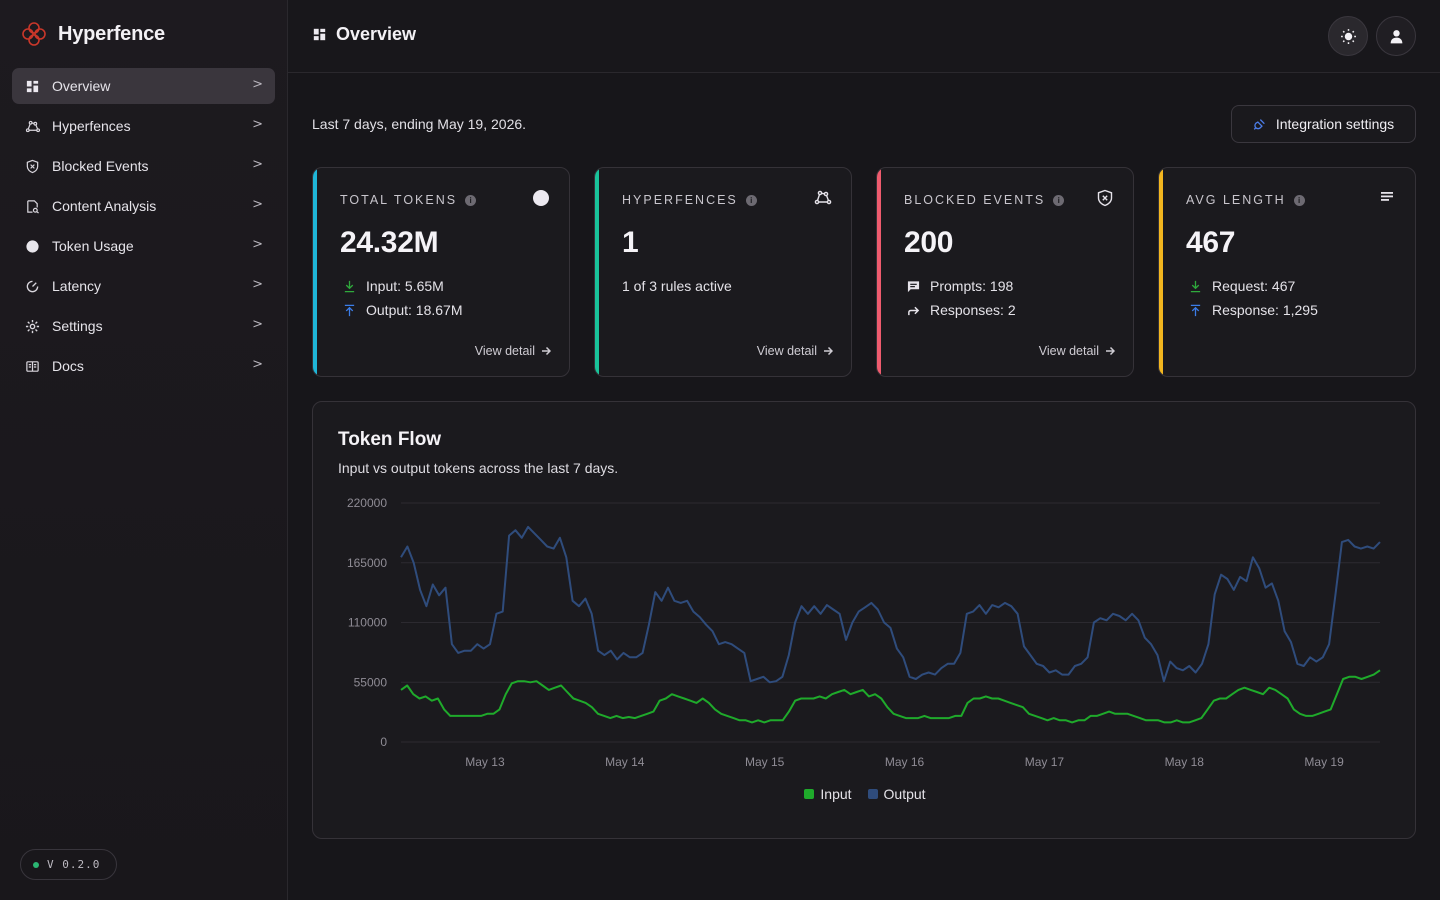 This screenshot has width=1440, height=900. What do you see at coordinates (104, 206) in the screenshot?
I see `sidebar-item-label: Content Analysis` at bounding box center [104, 206].